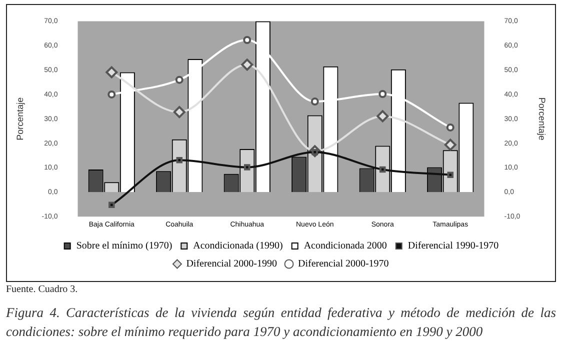  What do you see at coordinates (124, 246) in the screenshot?
I see `legend-label: Sobre el mínimo (1970)` at bounding box center [124, 246].